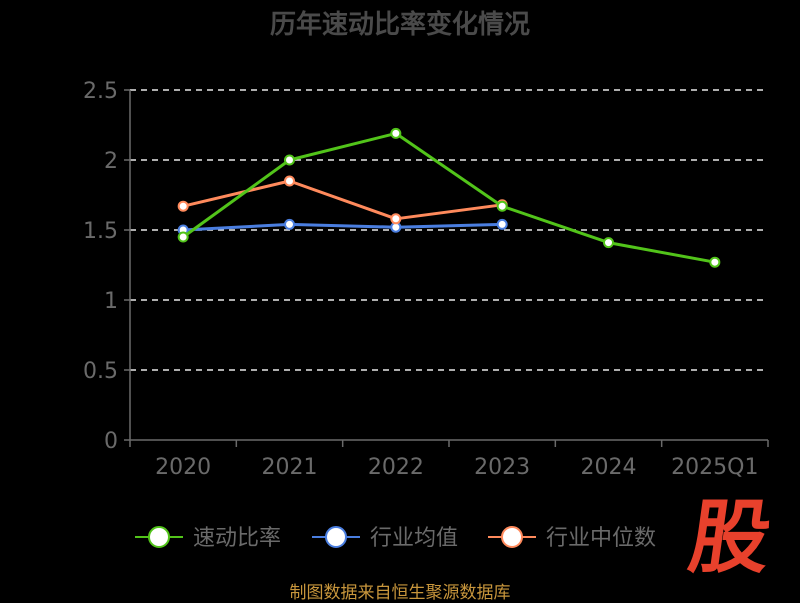 The image size is (800, 603). Describe the element at coordinates (502, 467) in the screenshot. I see `x-tick-label: 2023` at that location.